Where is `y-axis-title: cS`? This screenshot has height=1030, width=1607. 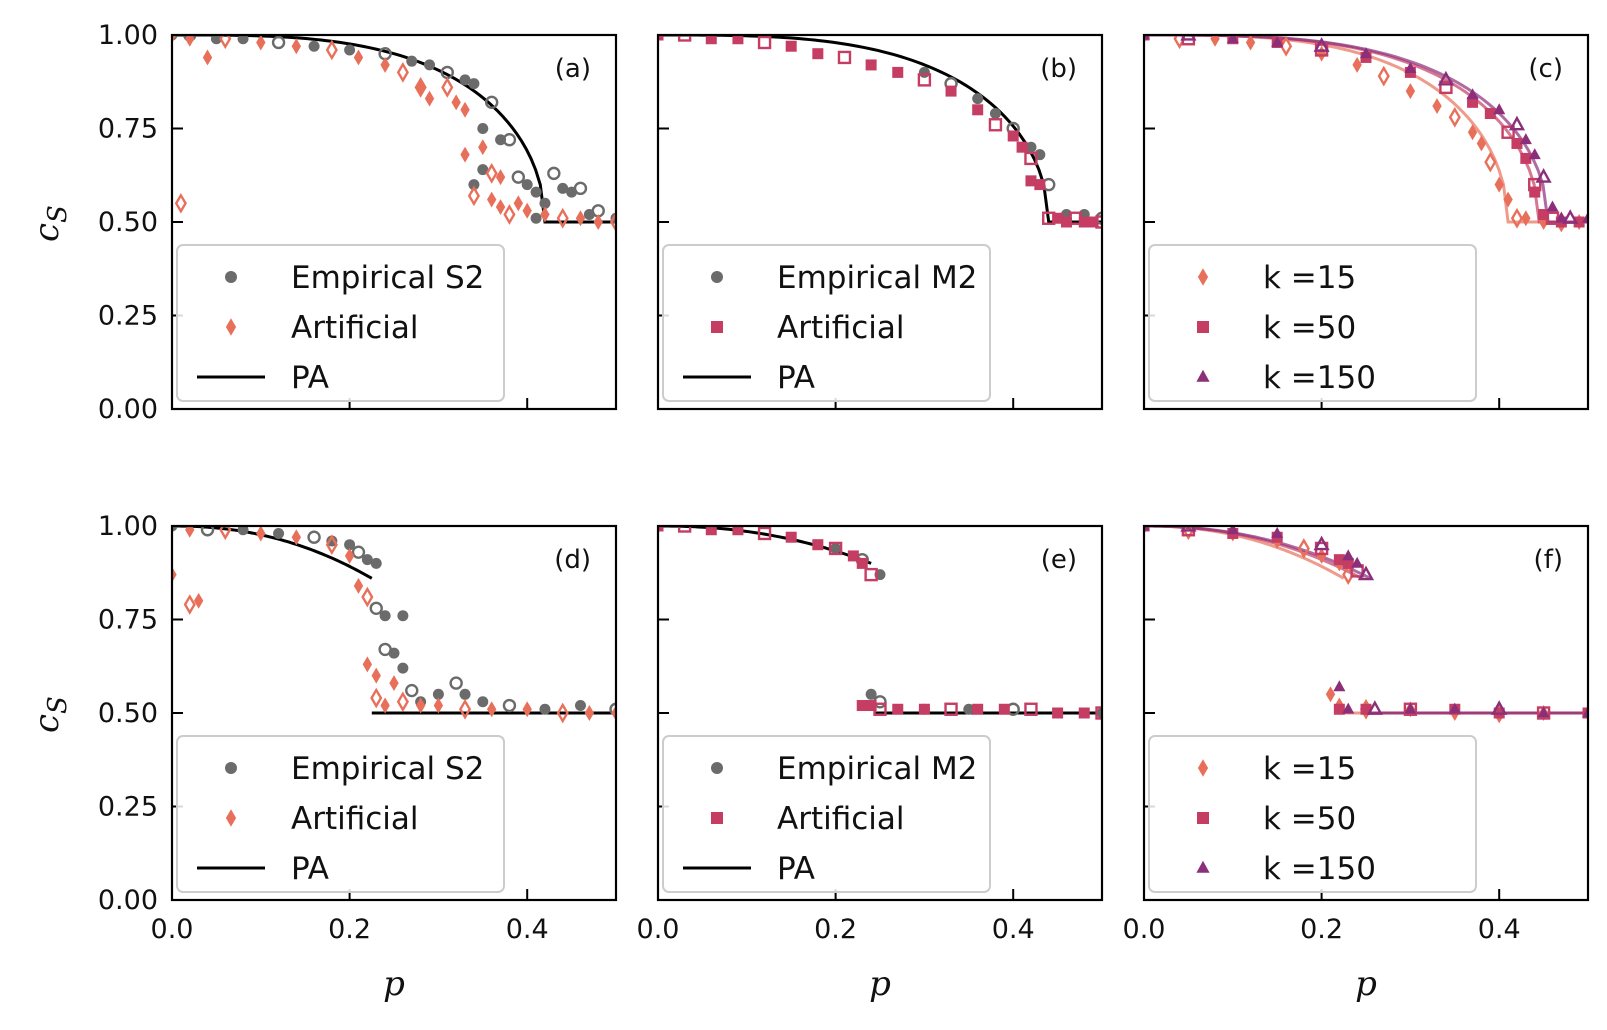 y-axis-title: cS is located at coordinates (50, 223).